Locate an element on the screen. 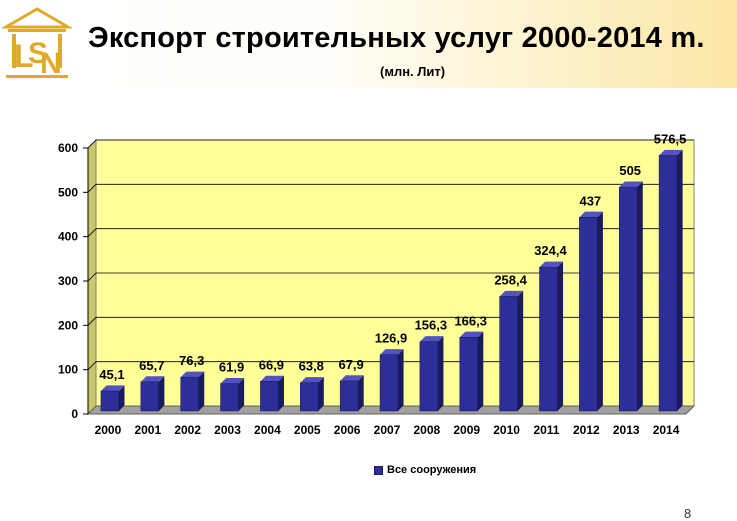 The image size is (737, 521). data-label-2014: 576,5 is located at coordinates (670, 138).